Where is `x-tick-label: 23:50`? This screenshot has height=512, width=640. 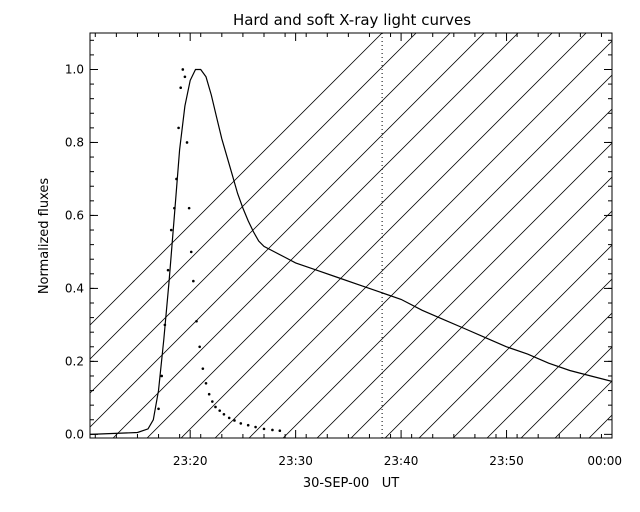
x-tick-label: 23:50 is located at coordinates (506, 461).